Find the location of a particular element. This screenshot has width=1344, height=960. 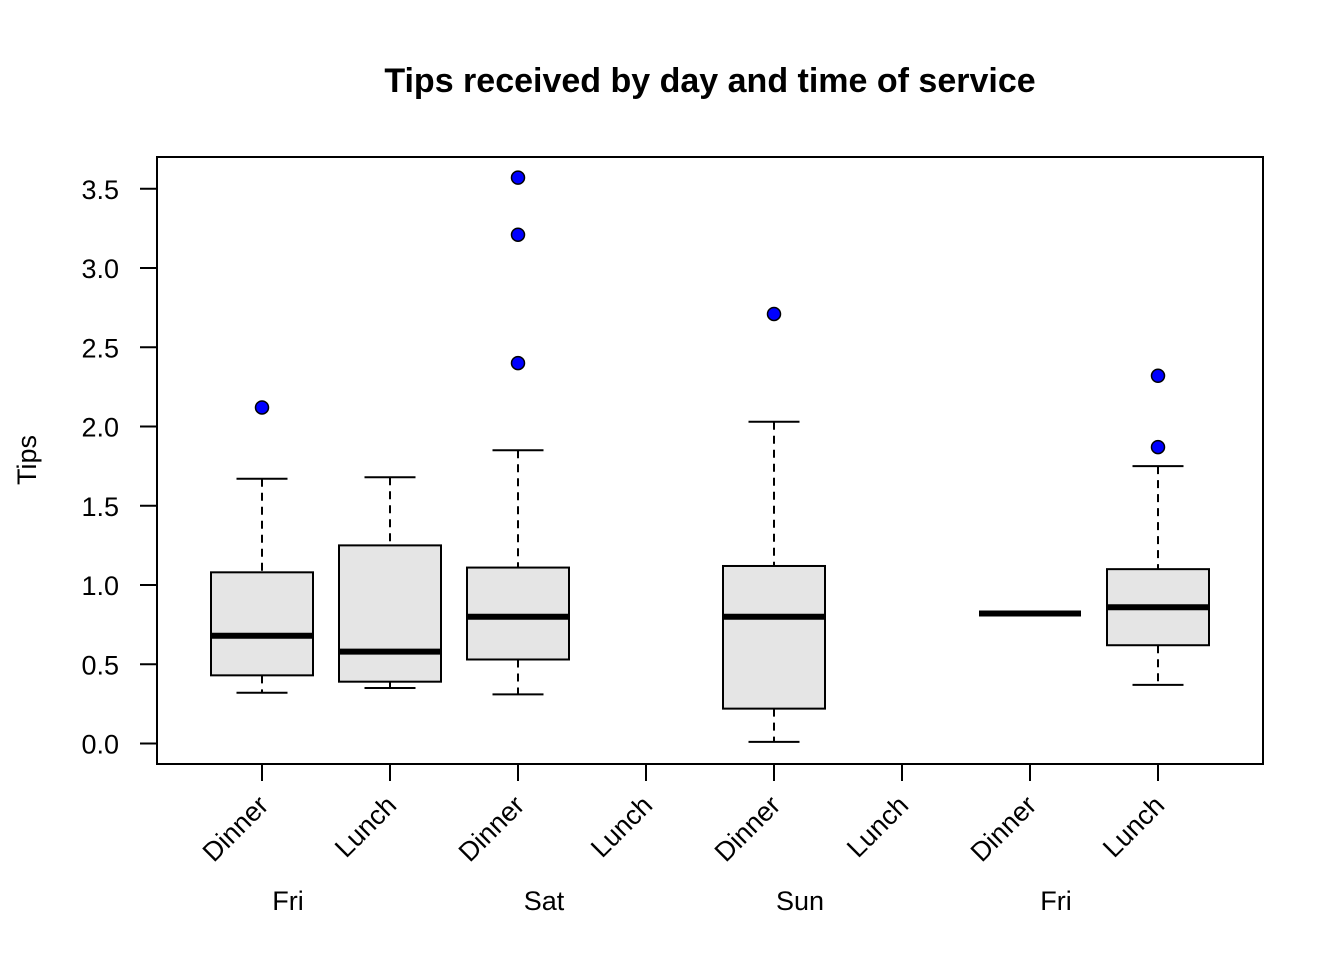

y-tick-label: 1.5 is located at coordinates (100, 507).